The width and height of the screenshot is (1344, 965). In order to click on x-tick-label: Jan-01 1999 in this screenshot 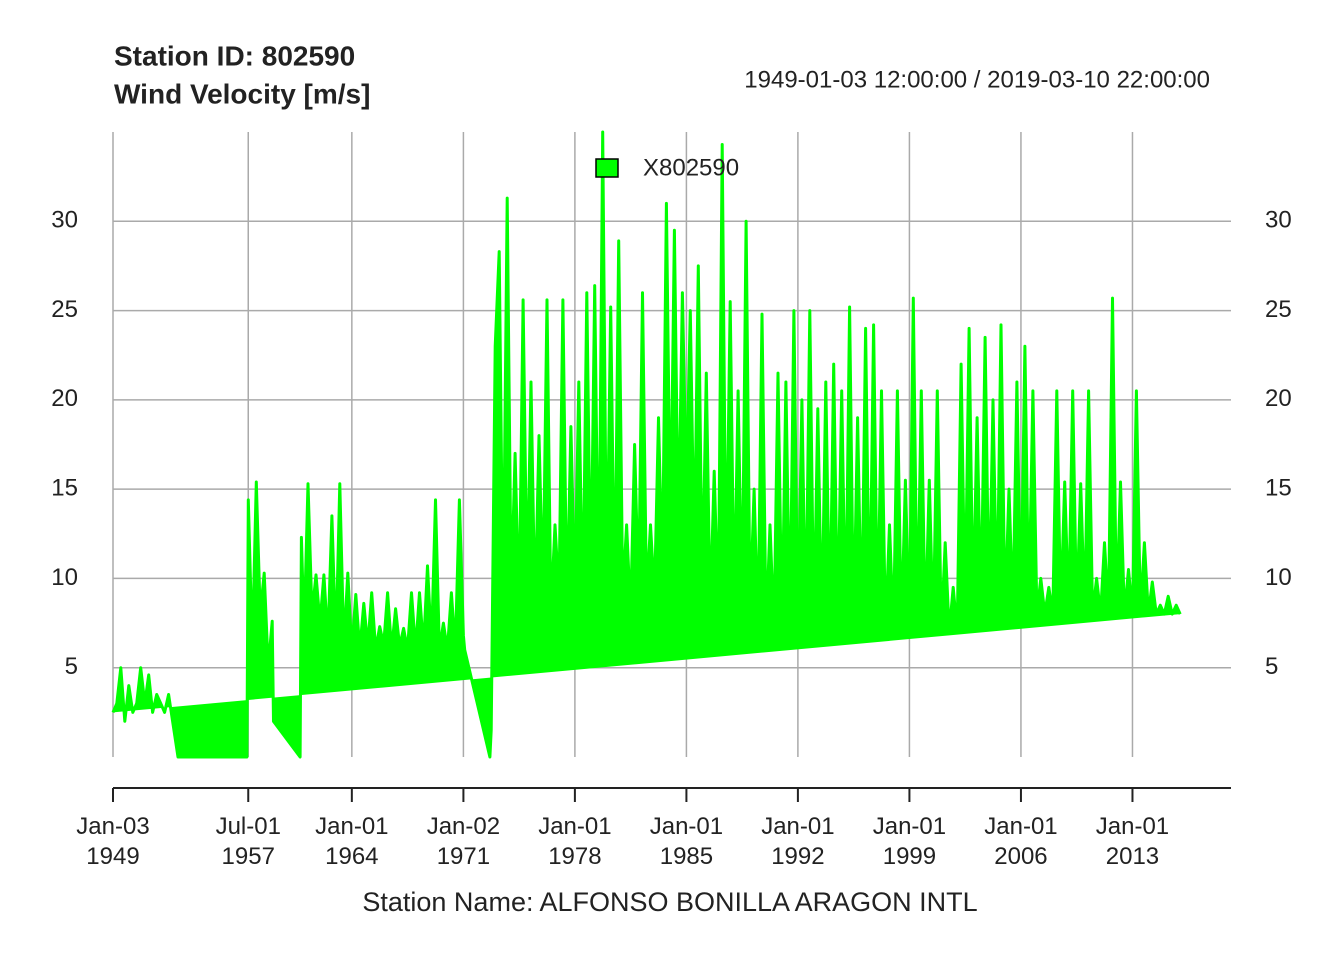, I will do `click(909, 841)`.